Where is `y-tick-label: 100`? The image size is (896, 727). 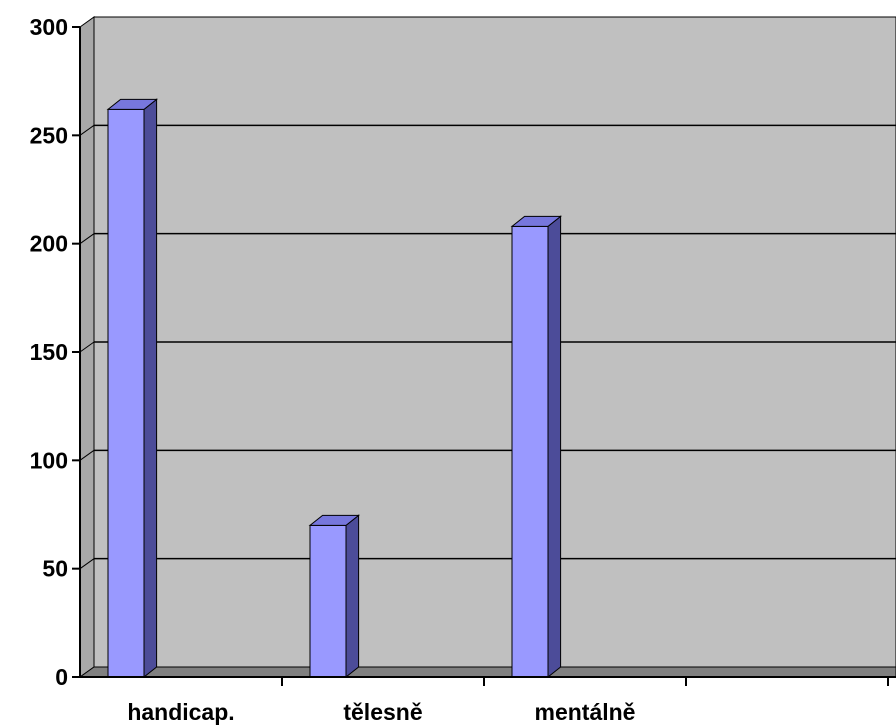
y-tick-label: 100 is located at coordinates (49, 460).